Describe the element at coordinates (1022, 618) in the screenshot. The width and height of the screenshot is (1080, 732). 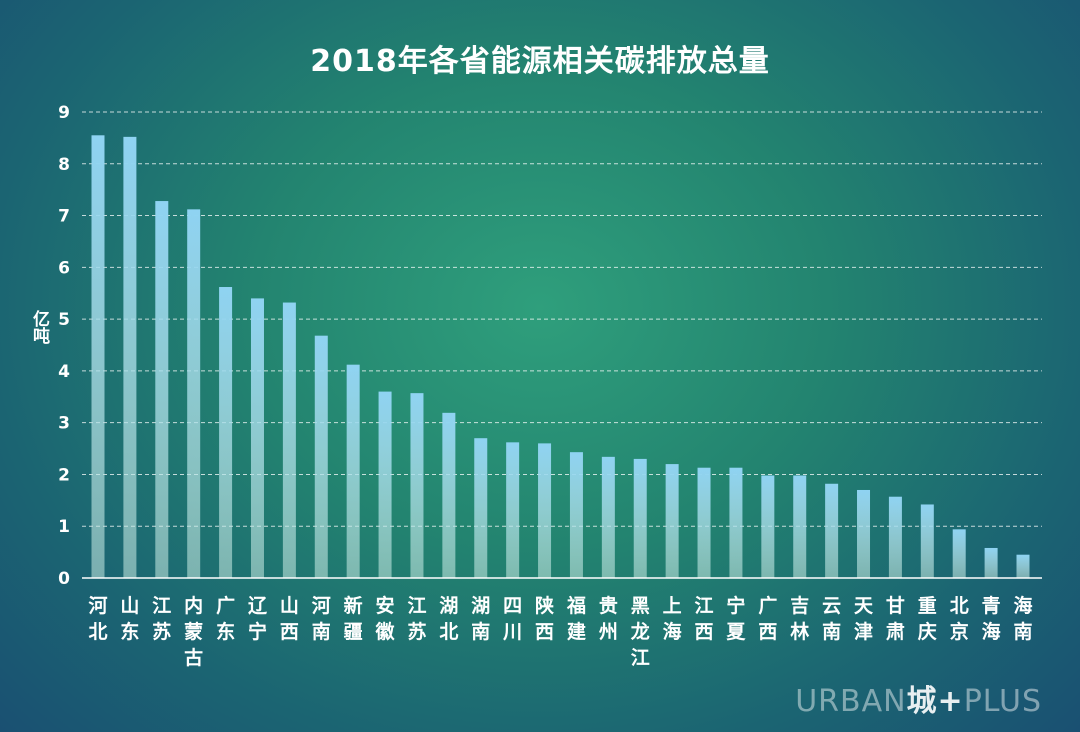
I see `x-tick-label: 海南` at that location.